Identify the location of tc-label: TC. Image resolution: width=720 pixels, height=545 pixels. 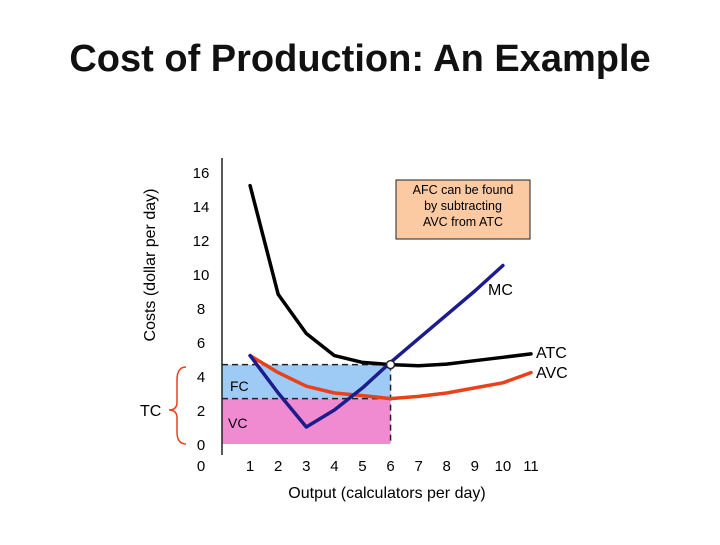
(150, 411).